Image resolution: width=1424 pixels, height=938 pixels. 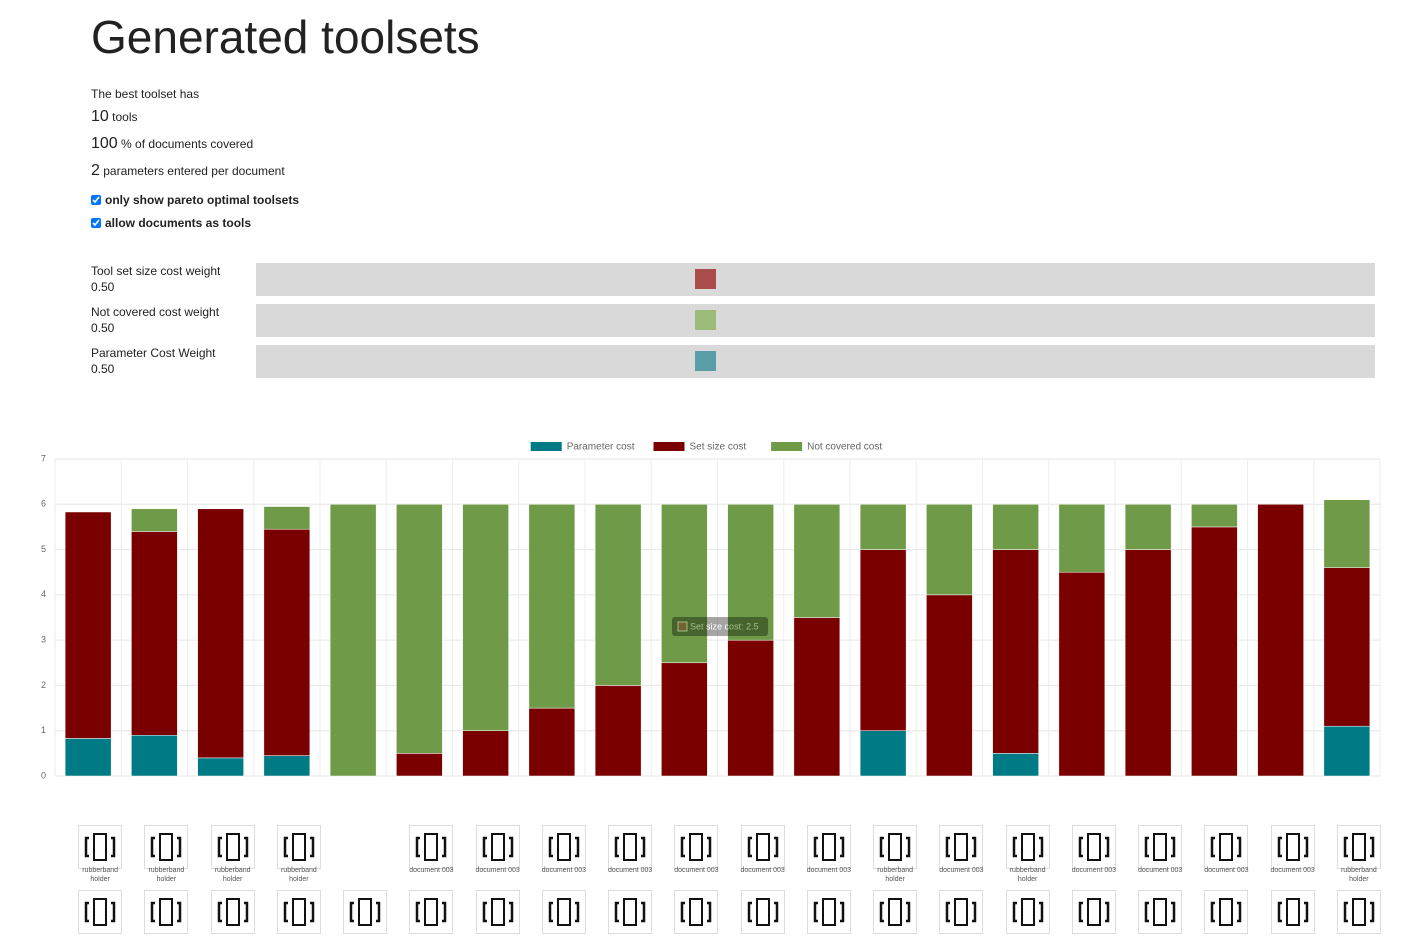 I want to click on slider-label: Tool set size cost weight, so click(x=156, y=271).